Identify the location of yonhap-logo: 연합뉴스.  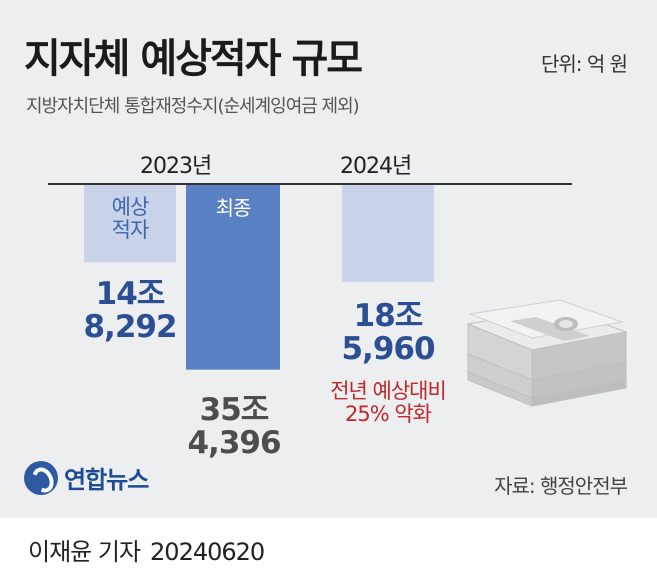
(86, 477).